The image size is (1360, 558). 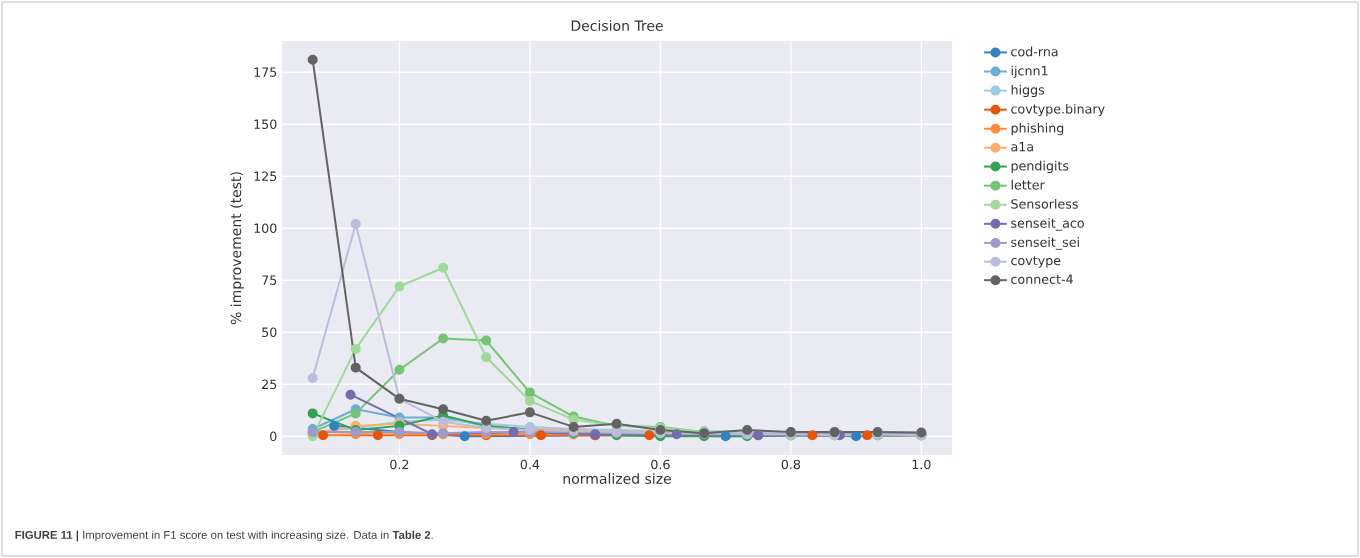 I want to click on y-tick-label: 25, so click(x=269, y=384).